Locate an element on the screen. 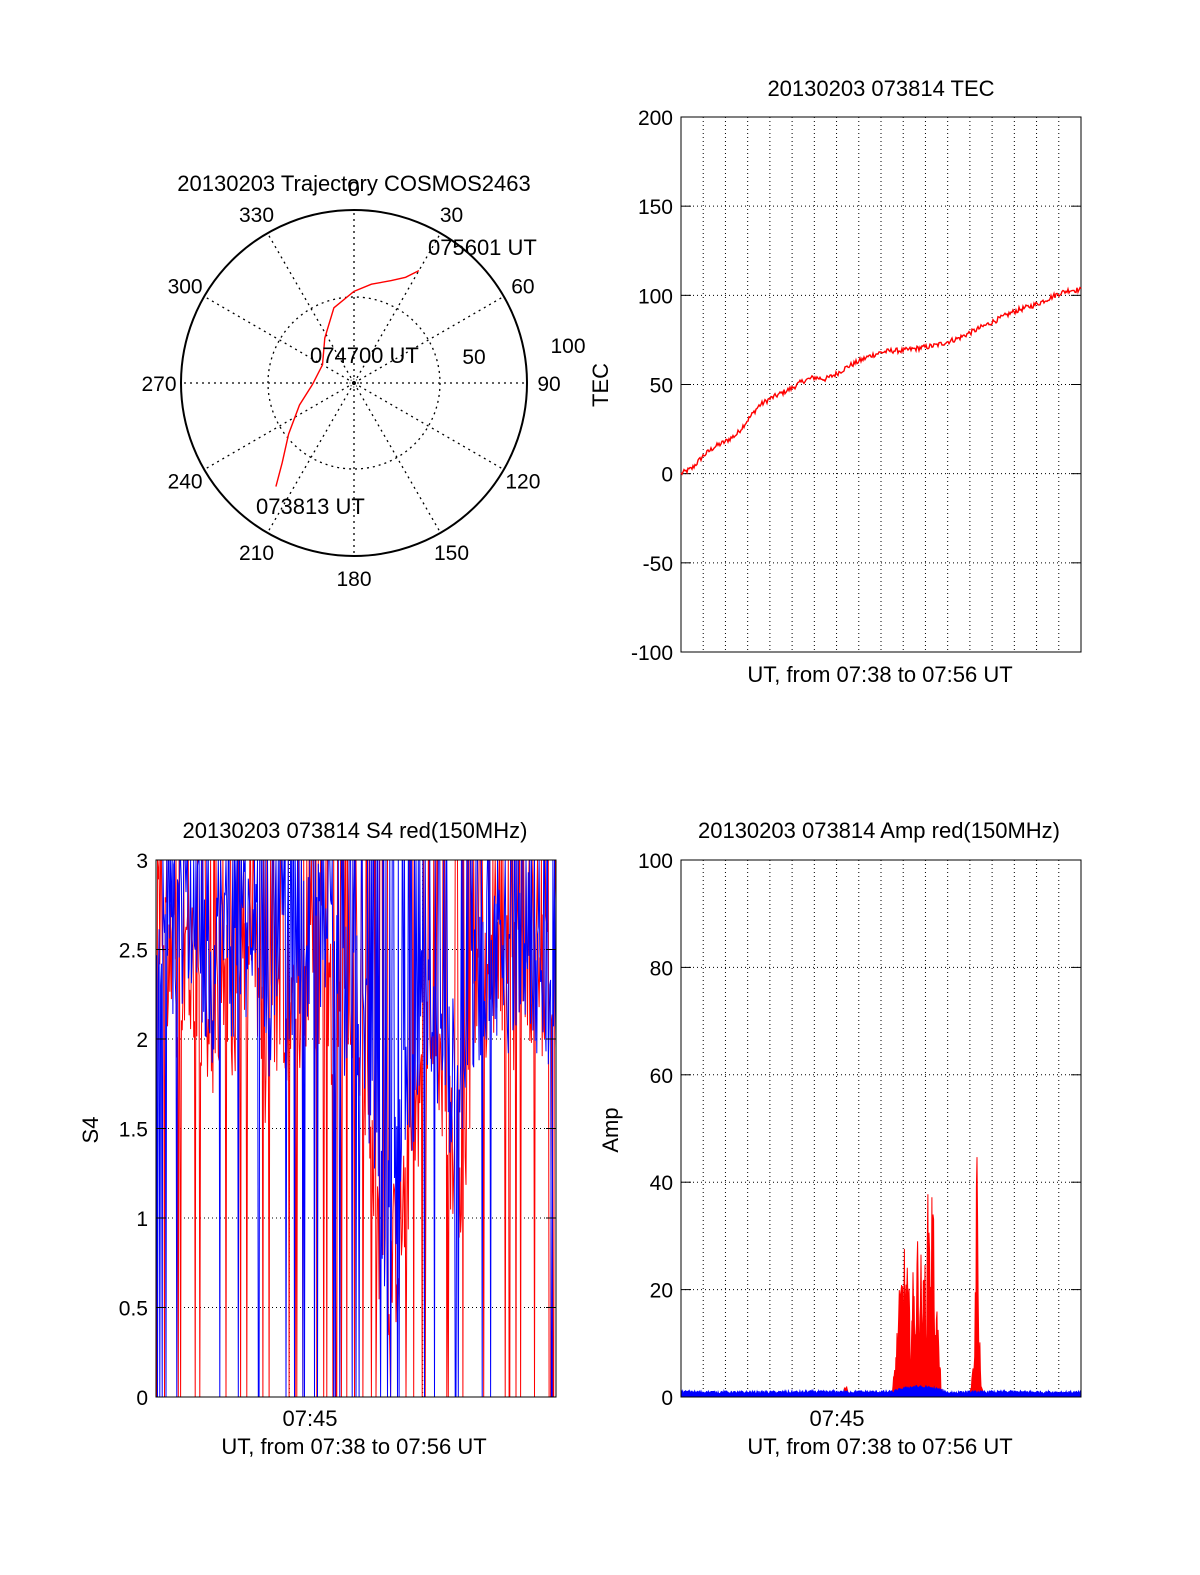  polar-angle-label: 150 is located at coordinates (451, 553).